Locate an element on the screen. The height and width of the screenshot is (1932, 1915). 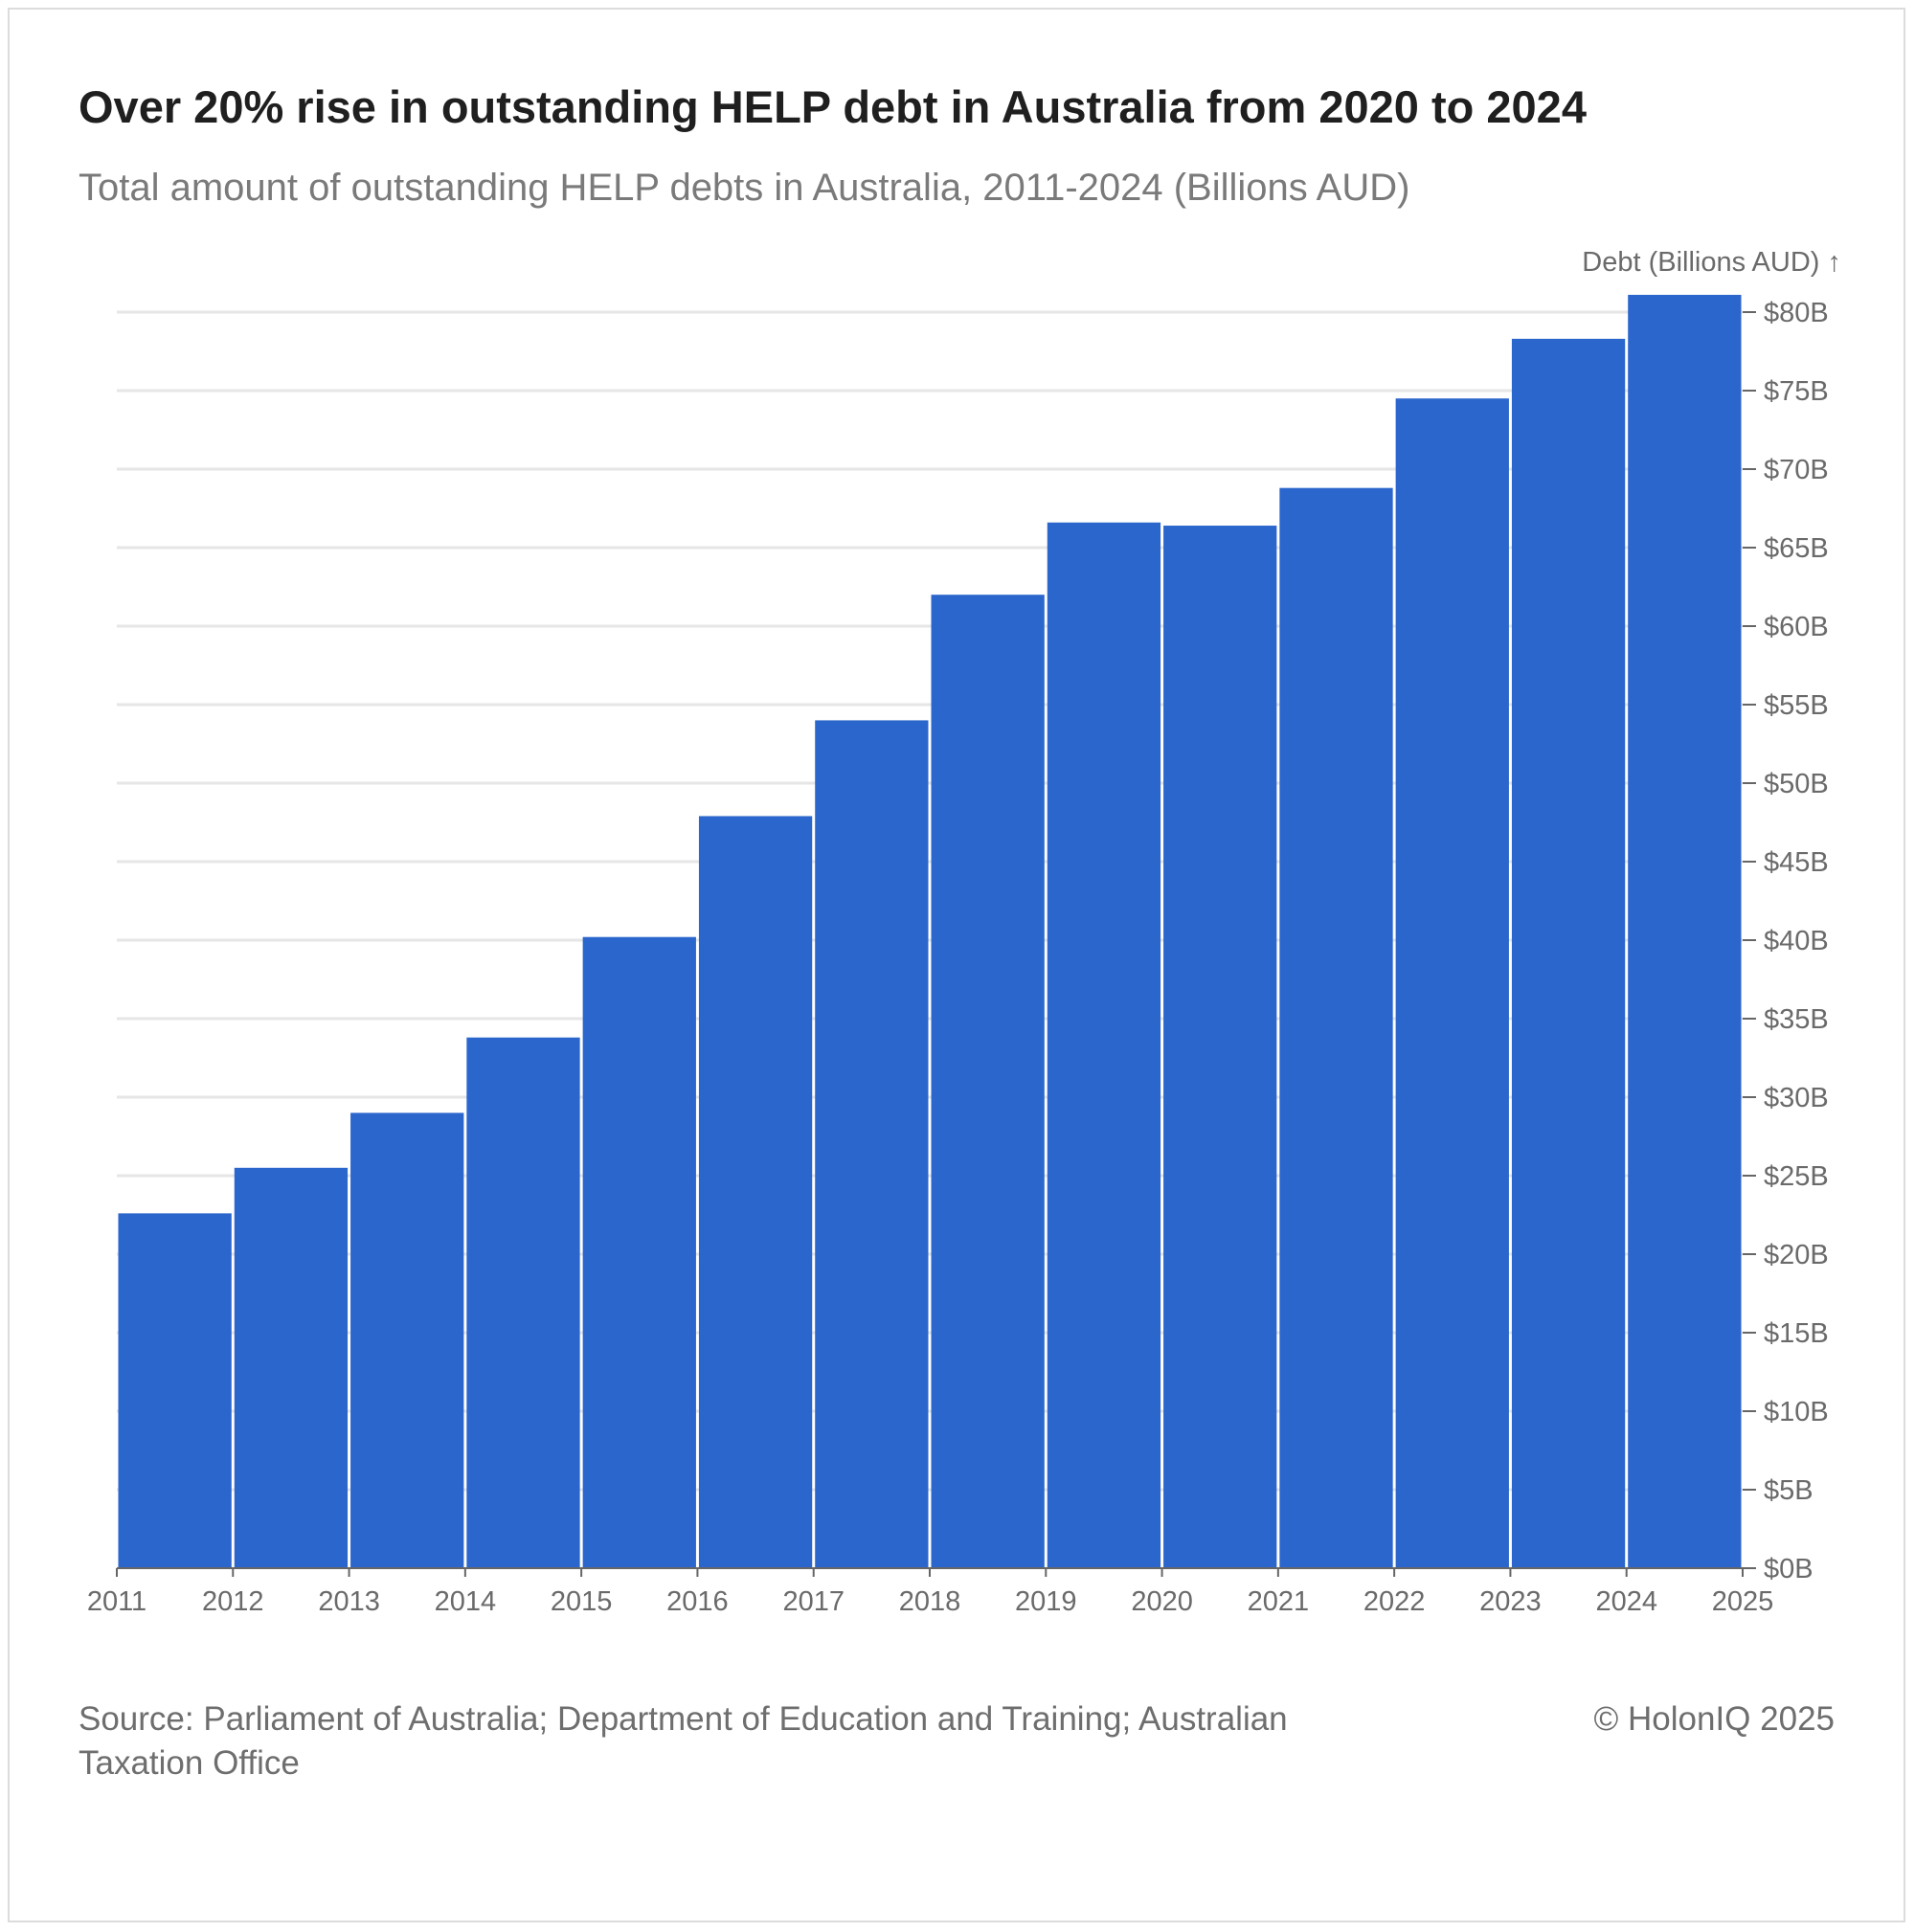
y-tick-label: $30B is located at coordinates (1797, 1098).